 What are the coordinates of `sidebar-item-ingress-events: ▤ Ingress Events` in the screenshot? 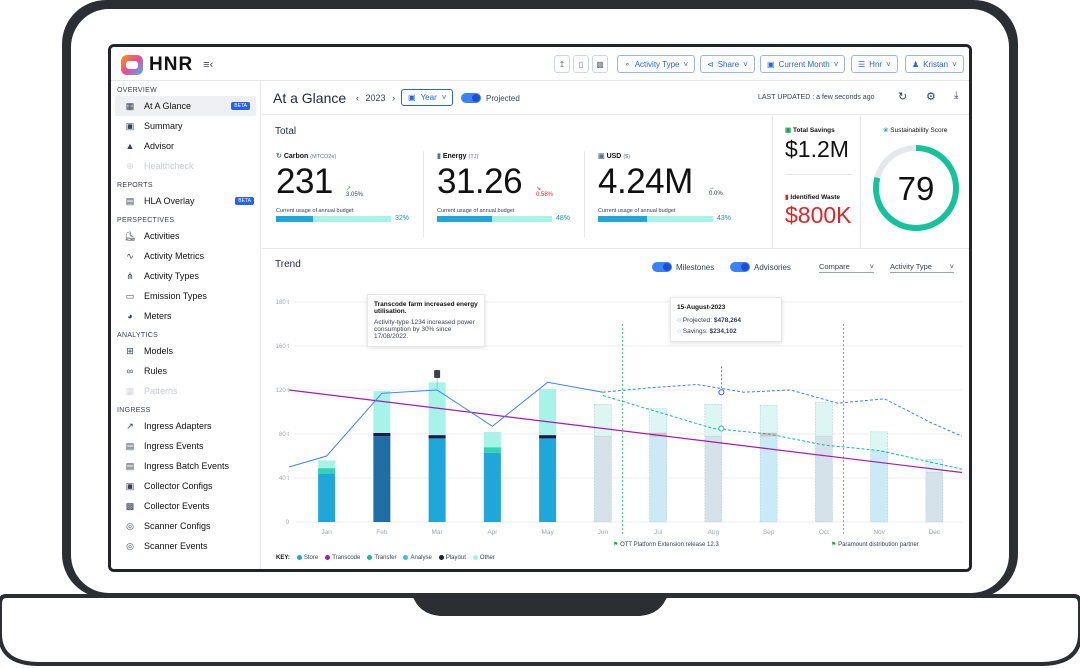 It's located at (185, 446).